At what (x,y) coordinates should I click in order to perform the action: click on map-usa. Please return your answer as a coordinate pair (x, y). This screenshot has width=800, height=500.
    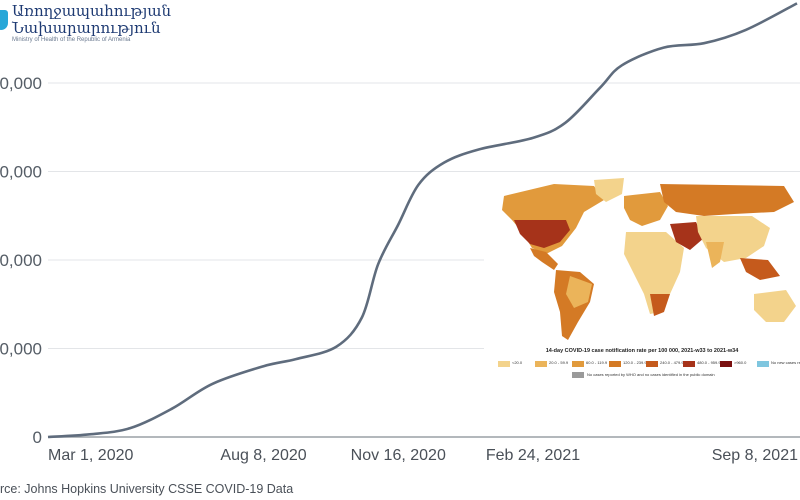
    Looking at the image, I should click on (542, 234).